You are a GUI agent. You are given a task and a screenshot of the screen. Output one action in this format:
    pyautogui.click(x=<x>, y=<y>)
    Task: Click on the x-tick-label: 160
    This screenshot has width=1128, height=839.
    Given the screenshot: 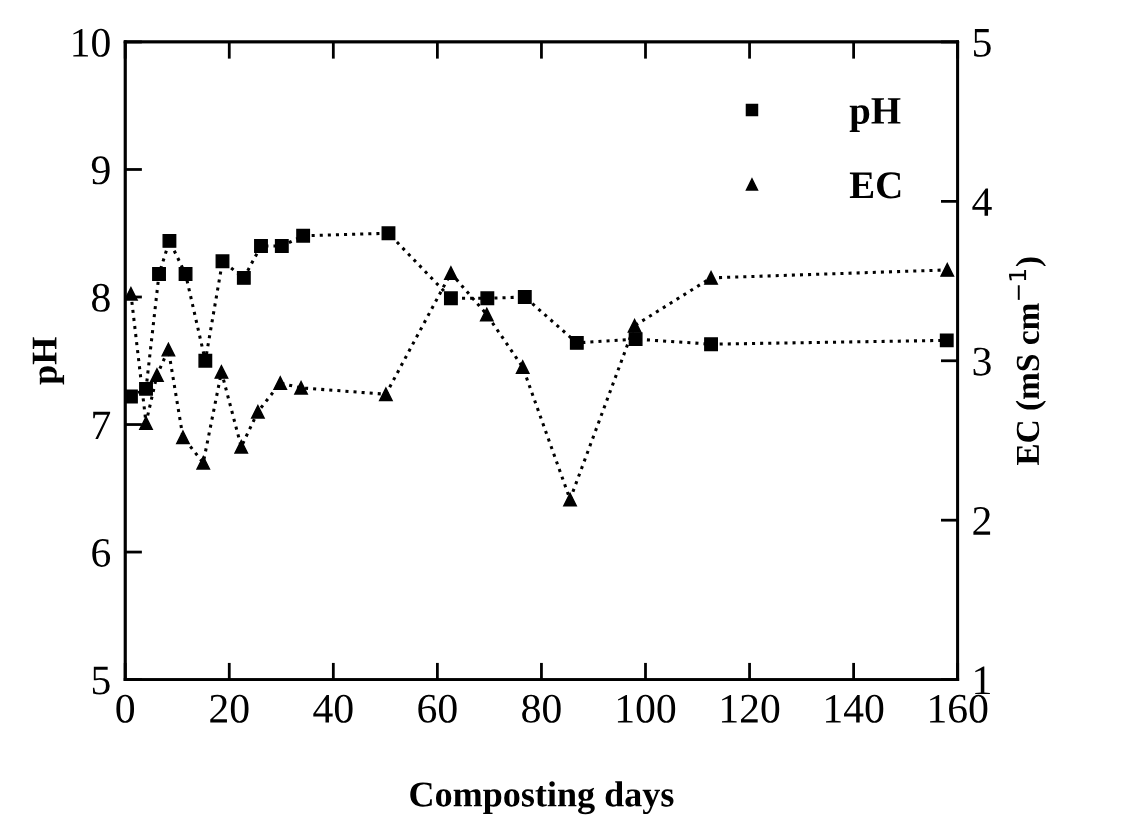 What is the action you would take?
    pyautogui.click(x=959, y=708)
    